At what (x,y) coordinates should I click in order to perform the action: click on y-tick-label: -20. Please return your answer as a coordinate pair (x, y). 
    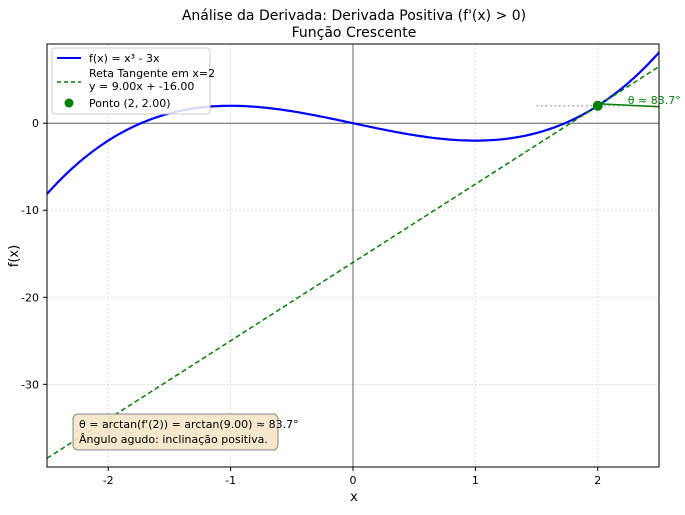
    Looking at the image, I should click on (30, 297).